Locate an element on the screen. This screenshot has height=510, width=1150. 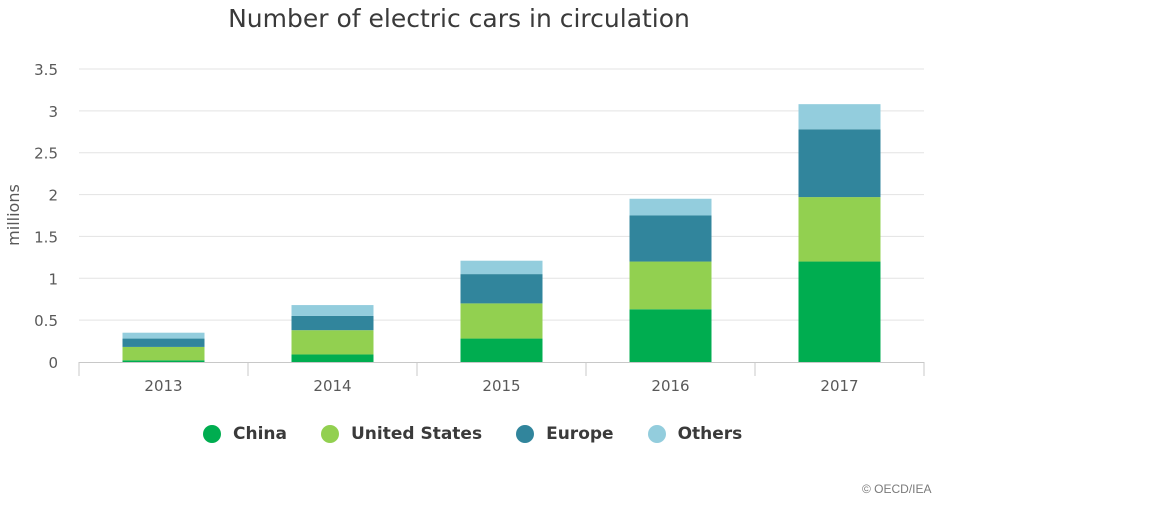
bar-united-states-2015 is located at coordinates (501, 321).